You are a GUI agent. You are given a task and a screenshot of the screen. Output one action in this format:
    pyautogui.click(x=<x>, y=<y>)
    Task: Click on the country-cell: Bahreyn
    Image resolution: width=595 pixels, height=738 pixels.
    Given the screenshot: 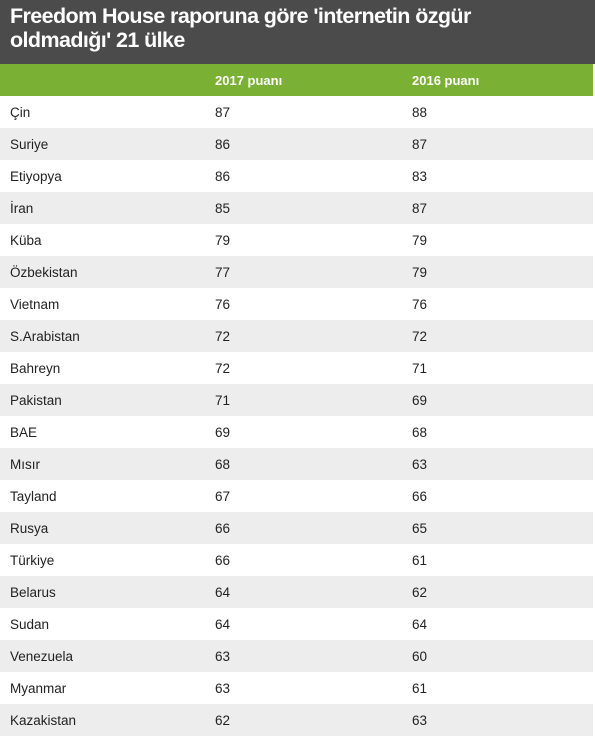 What is the action you would take?
    pyautogui.click(x=35, y=368)
    